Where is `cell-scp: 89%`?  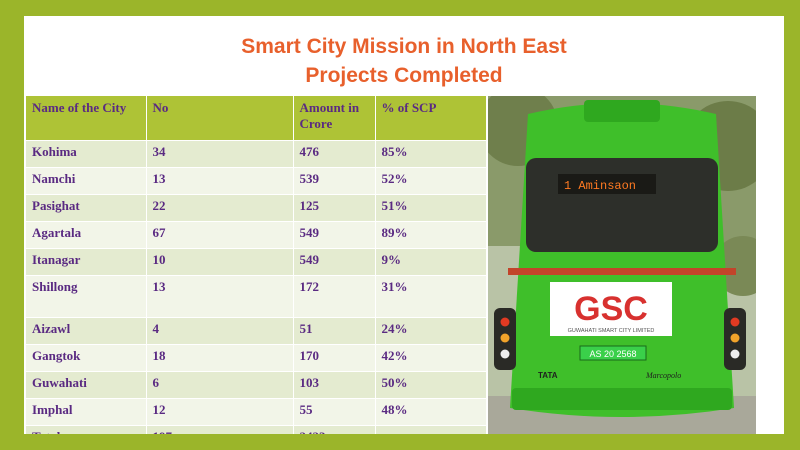 cell-scp: 89% is located at coordinates (431, 235).